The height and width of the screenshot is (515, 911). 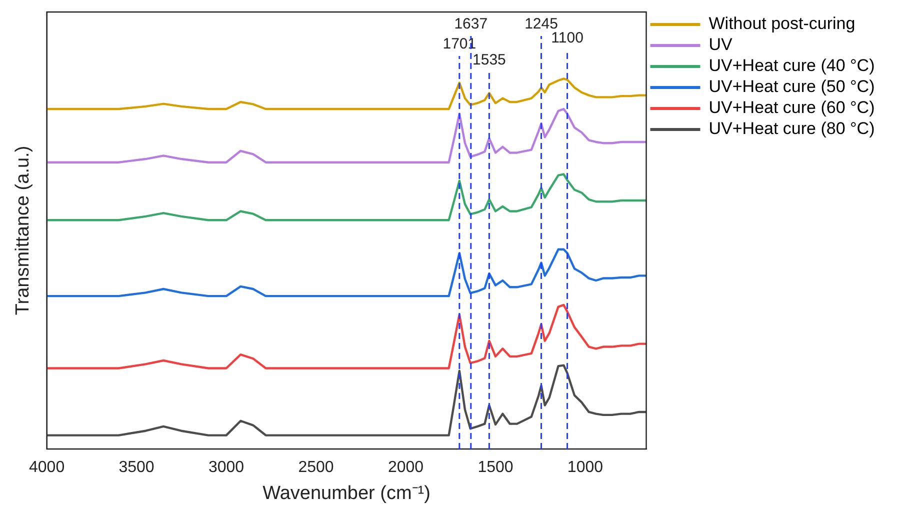 What do you see at coordinates (136, 467) in the screenshot?
I see `x-tick-label: 3500` at bounding box center [136, 467].